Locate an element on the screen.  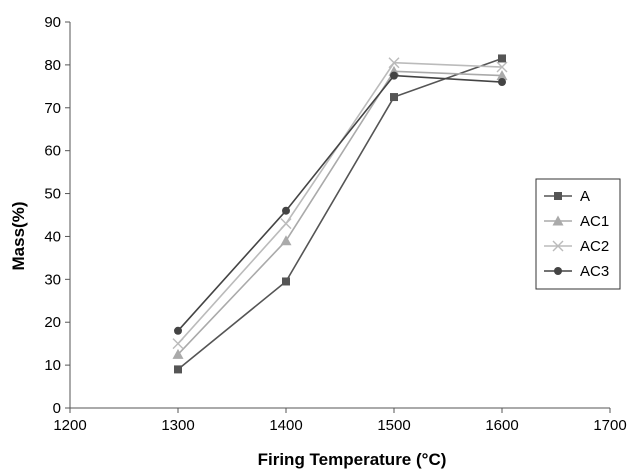
y-tick-label: 80 is located at coordinates (52, 65).